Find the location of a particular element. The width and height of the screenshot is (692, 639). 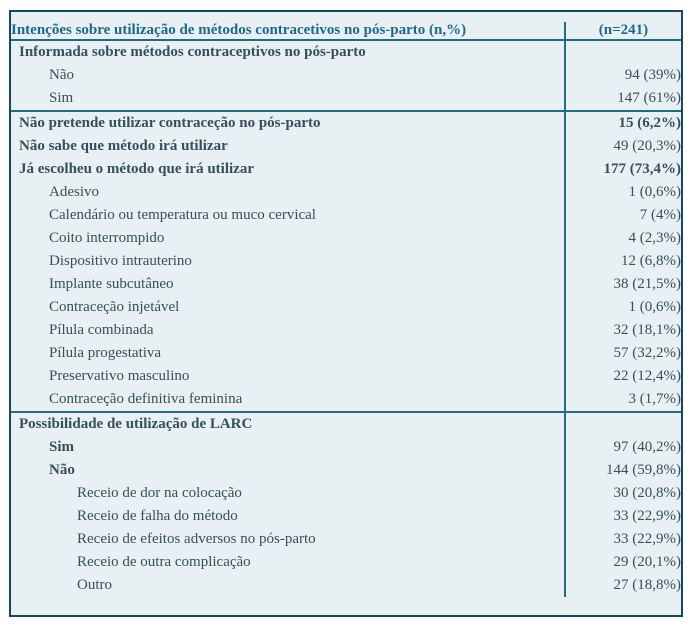

row-value: 97 (40,2%) is located at coordinates (622, 447).